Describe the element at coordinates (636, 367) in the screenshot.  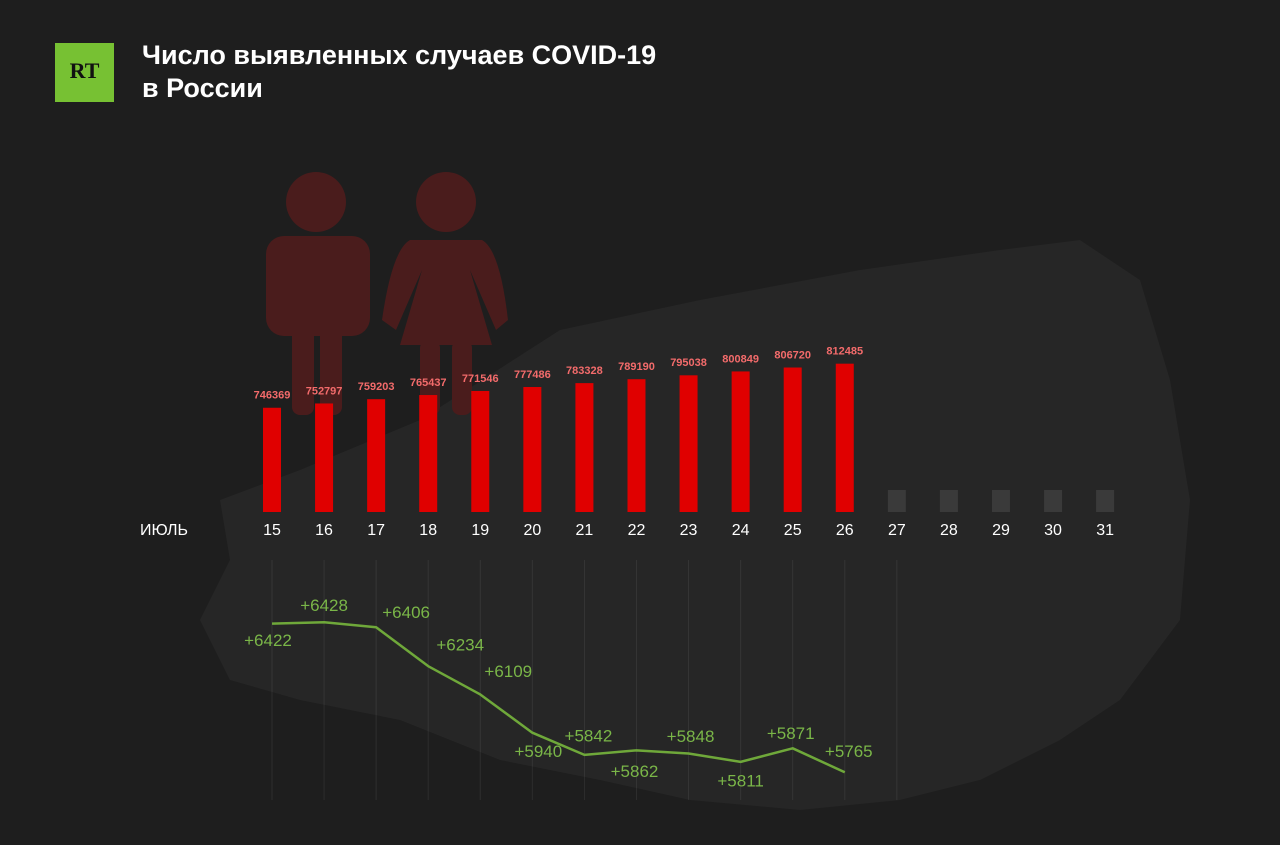
I see `bar-value-label: 789190` at that location.